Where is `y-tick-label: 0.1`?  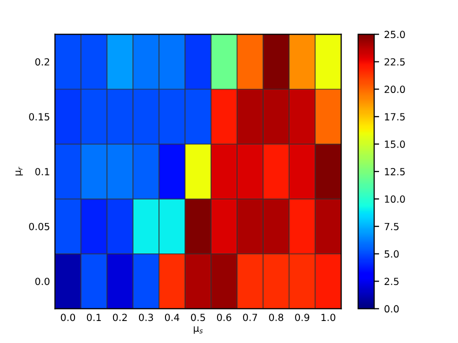
y-tick-label: 0.1 is located at coordinates (42, 172).